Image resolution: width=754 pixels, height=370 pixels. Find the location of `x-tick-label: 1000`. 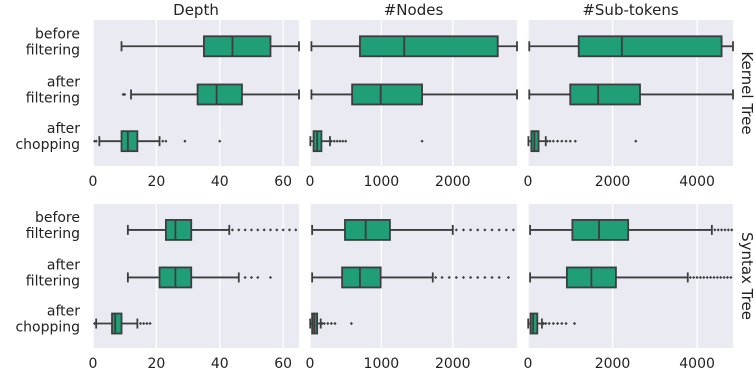

x-tick-label: 1000 is located at coordinates (382, 182).